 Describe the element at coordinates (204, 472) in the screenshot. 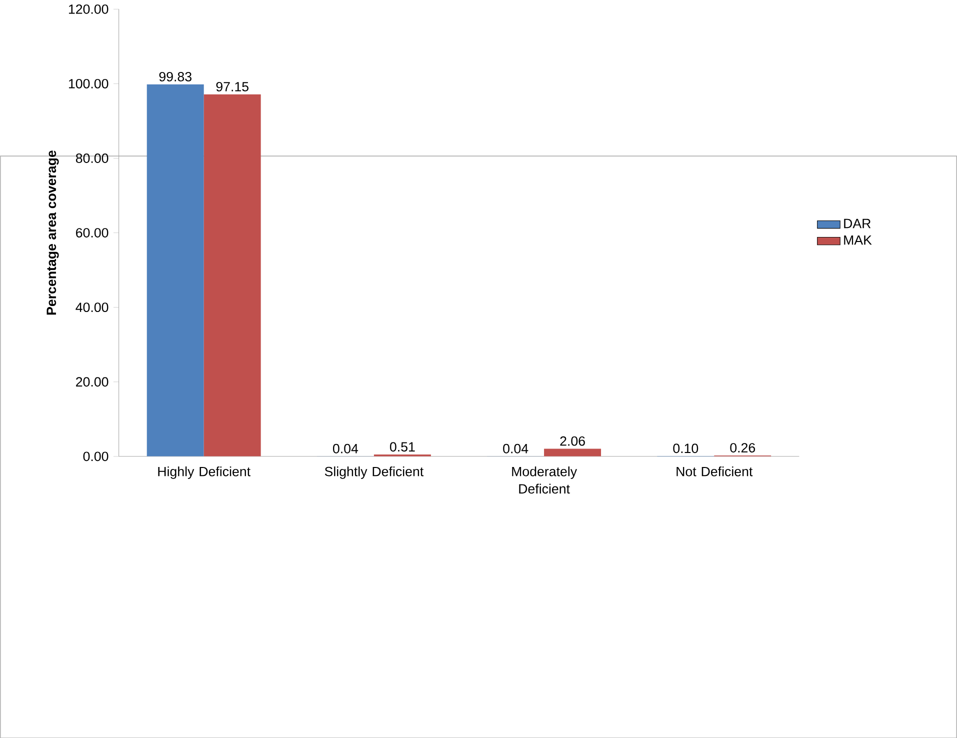

I see `x-tick-label: Highly Deficient` at that location.